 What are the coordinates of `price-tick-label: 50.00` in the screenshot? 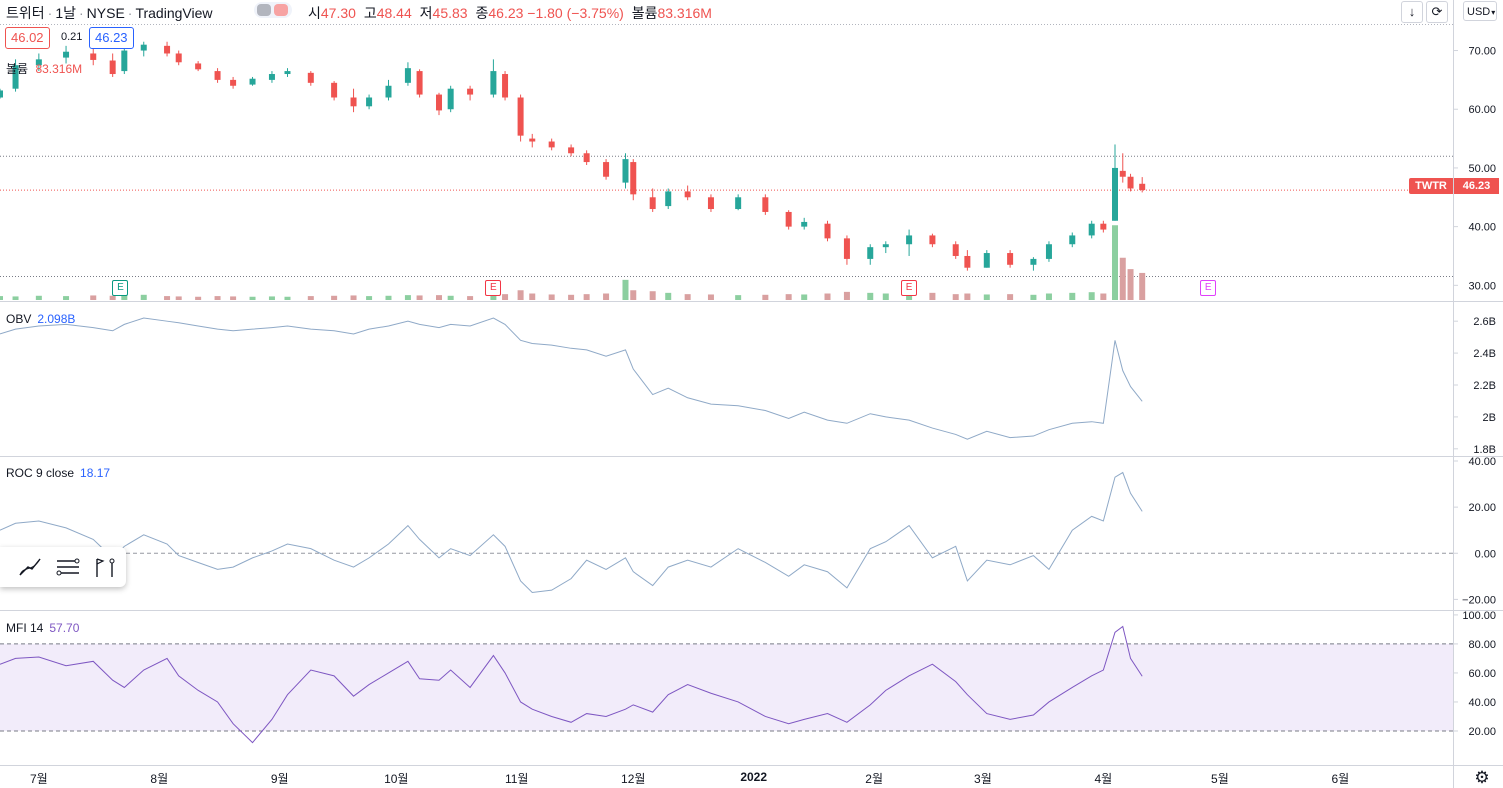 It's located at (1482, 169).